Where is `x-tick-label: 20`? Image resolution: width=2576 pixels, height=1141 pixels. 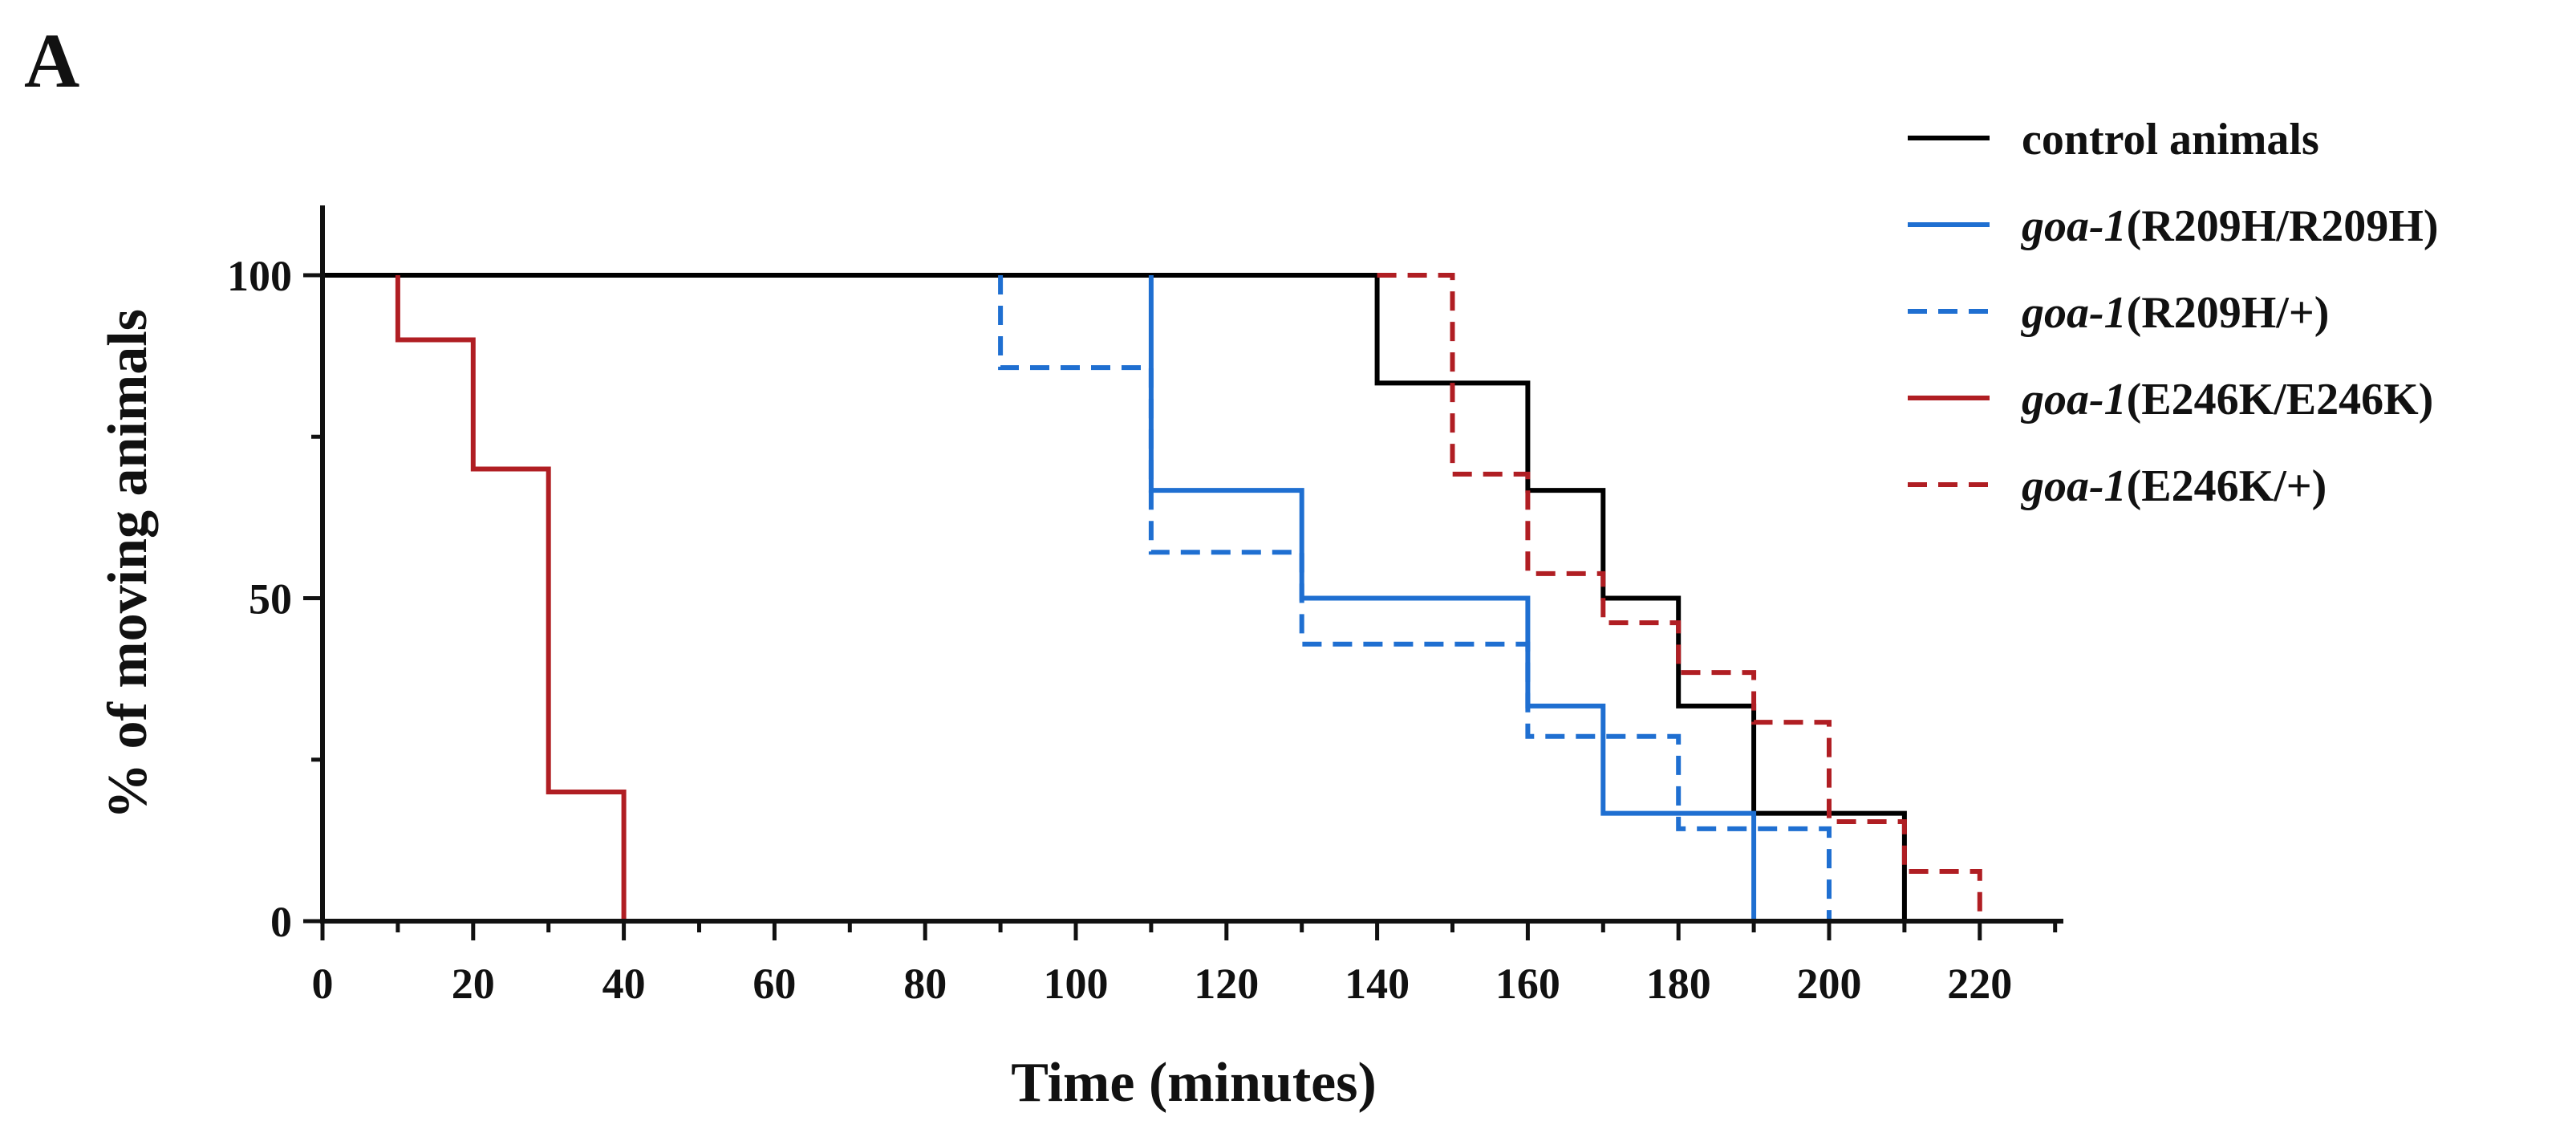 x-tick-label: 20 is located at coordinates (473, 984).